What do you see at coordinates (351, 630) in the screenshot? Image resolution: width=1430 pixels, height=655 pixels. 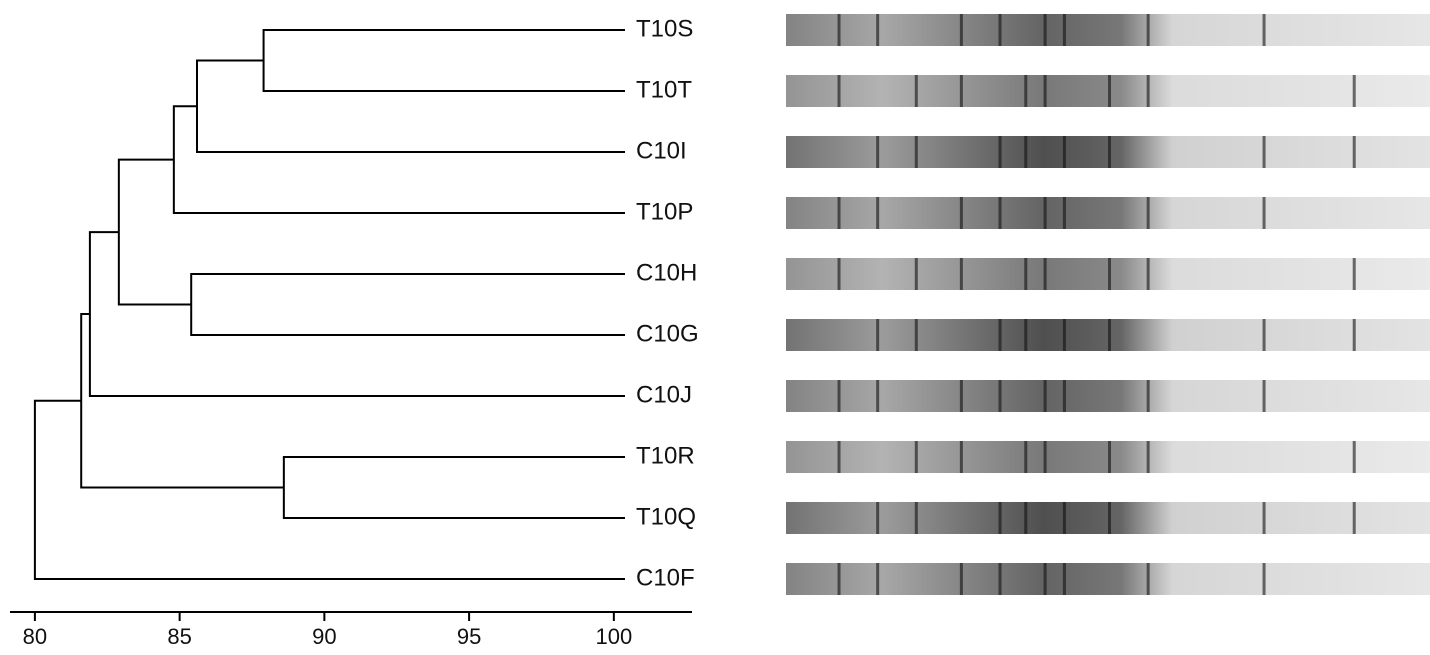 I see `x-axis: 80 85 90 95 100` at bounding box center [351, 630].